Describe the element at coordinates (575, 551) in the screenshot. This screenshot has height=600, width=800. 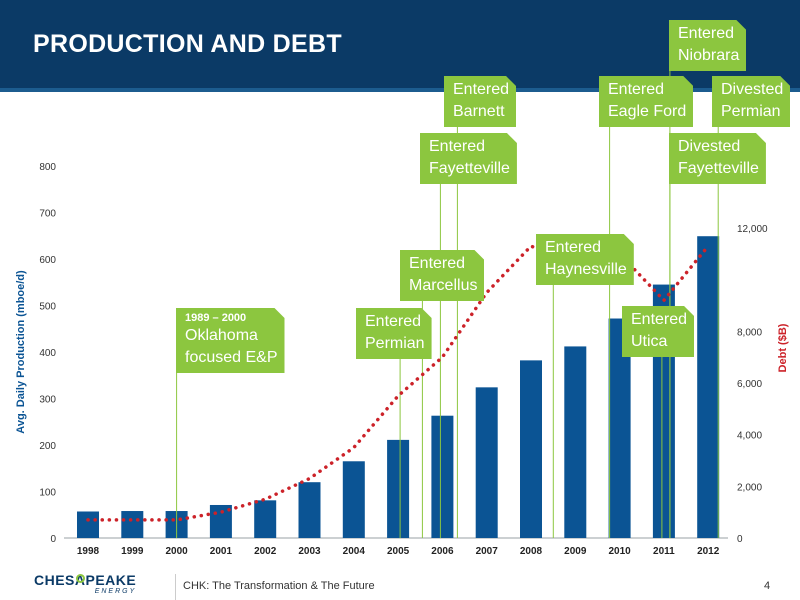
I see `x-tick-label: 2009` at that location.